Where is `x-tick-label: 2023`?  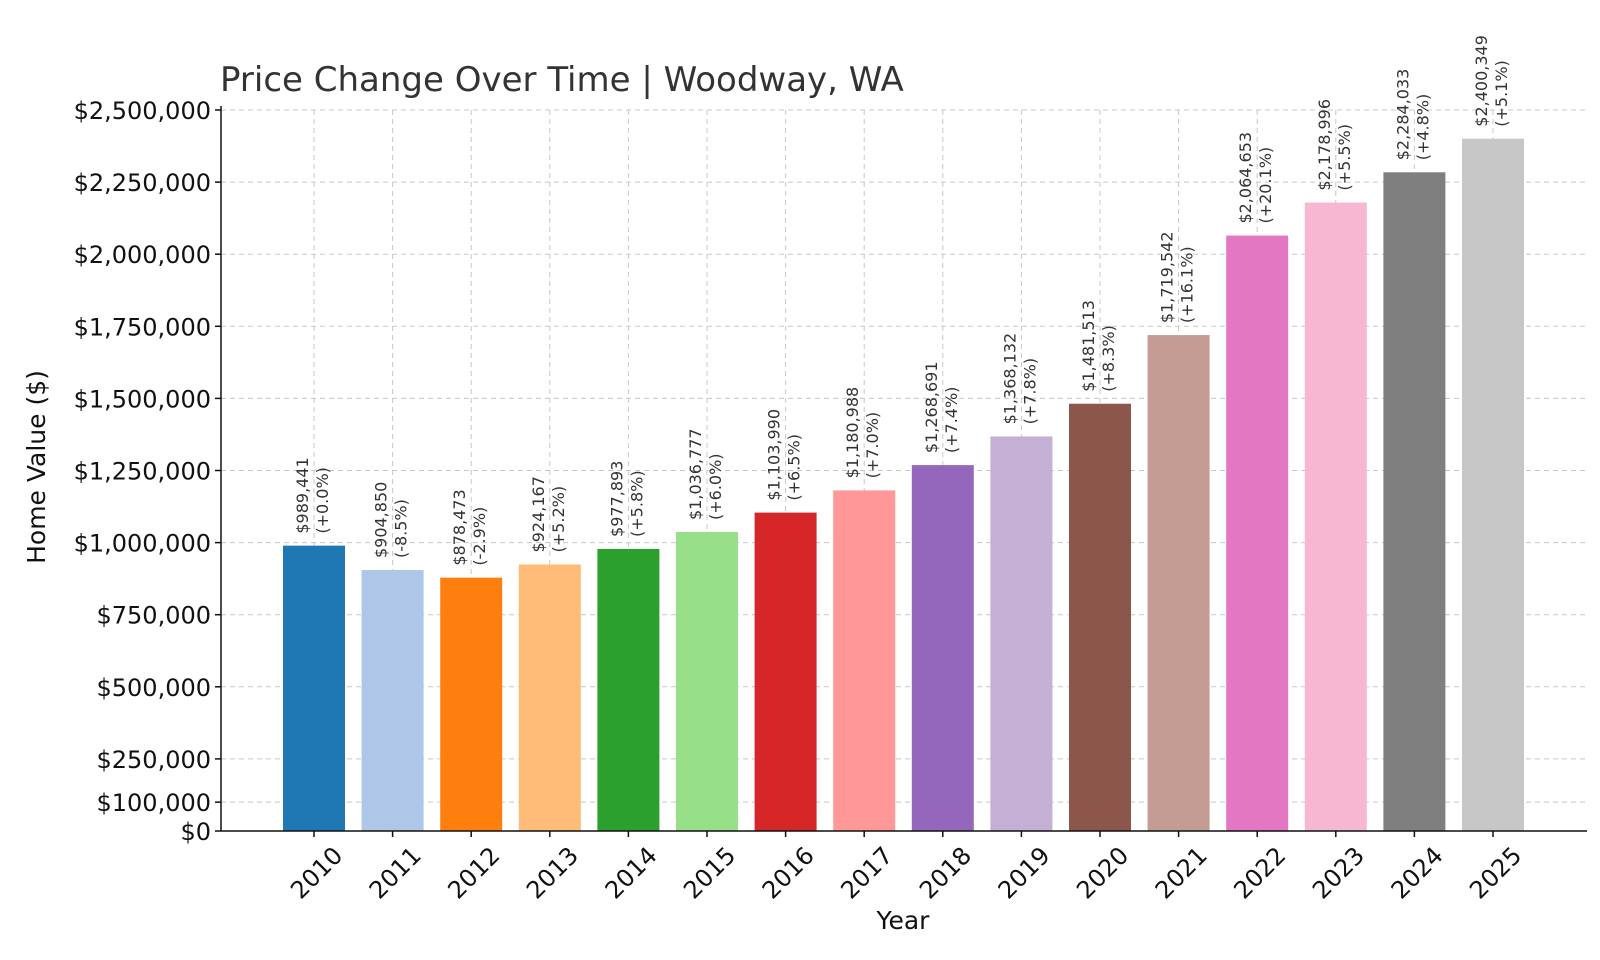 x-tick-label: 2023 is located at coordinates (1338, 872).